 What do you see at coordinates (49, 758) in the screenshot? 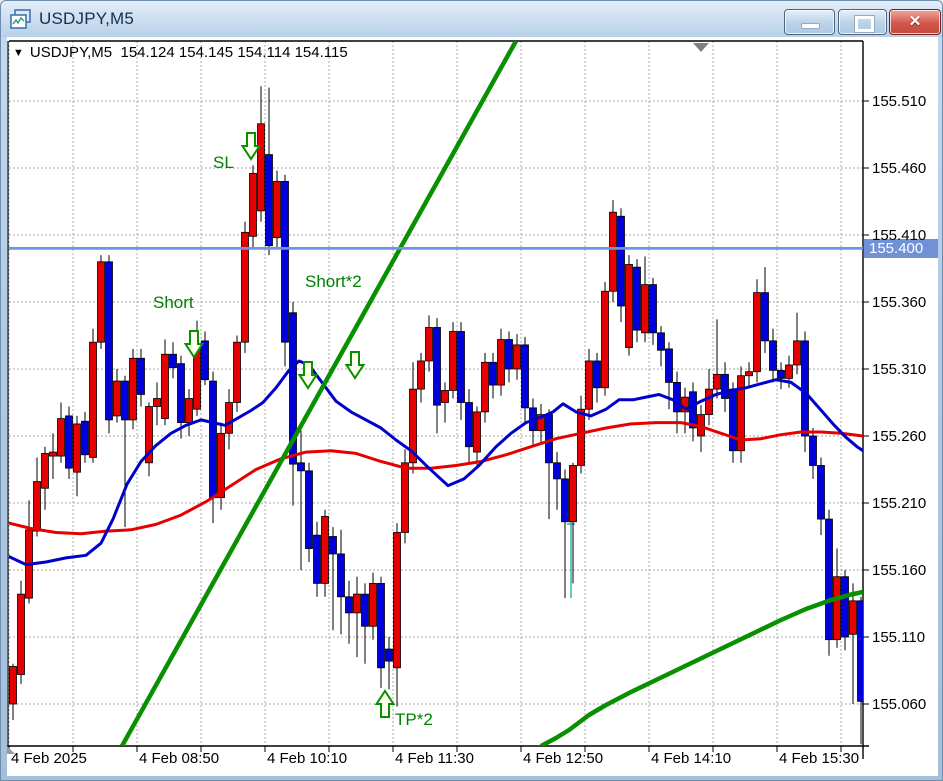
I see `time-axis-label: 4 Feb 2025` at bounding box center [49, 758].